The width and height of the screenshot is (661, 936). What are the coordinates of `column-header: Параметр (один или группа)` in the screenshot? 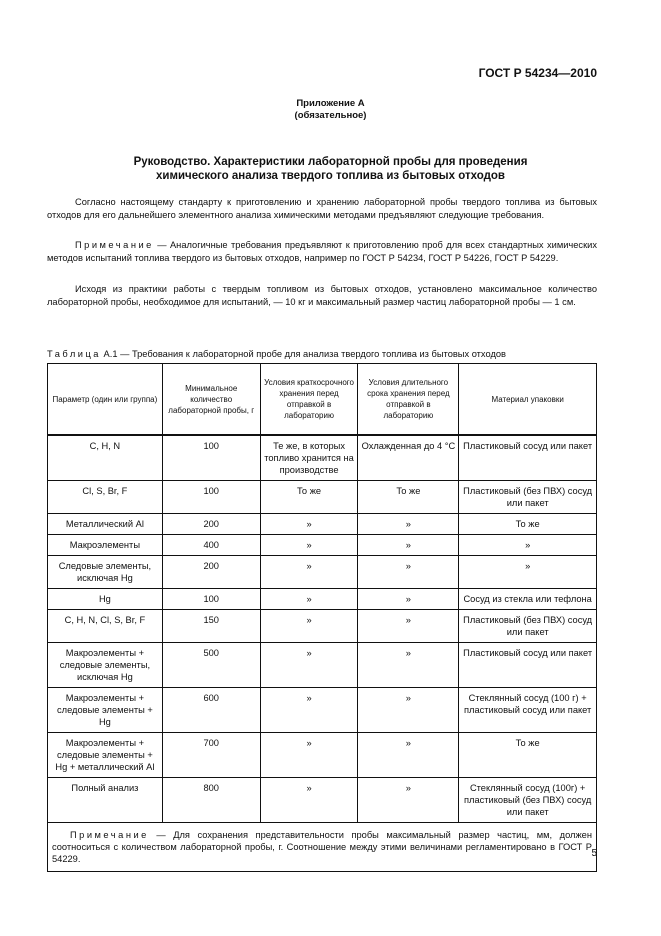 It's located at (105, 399).